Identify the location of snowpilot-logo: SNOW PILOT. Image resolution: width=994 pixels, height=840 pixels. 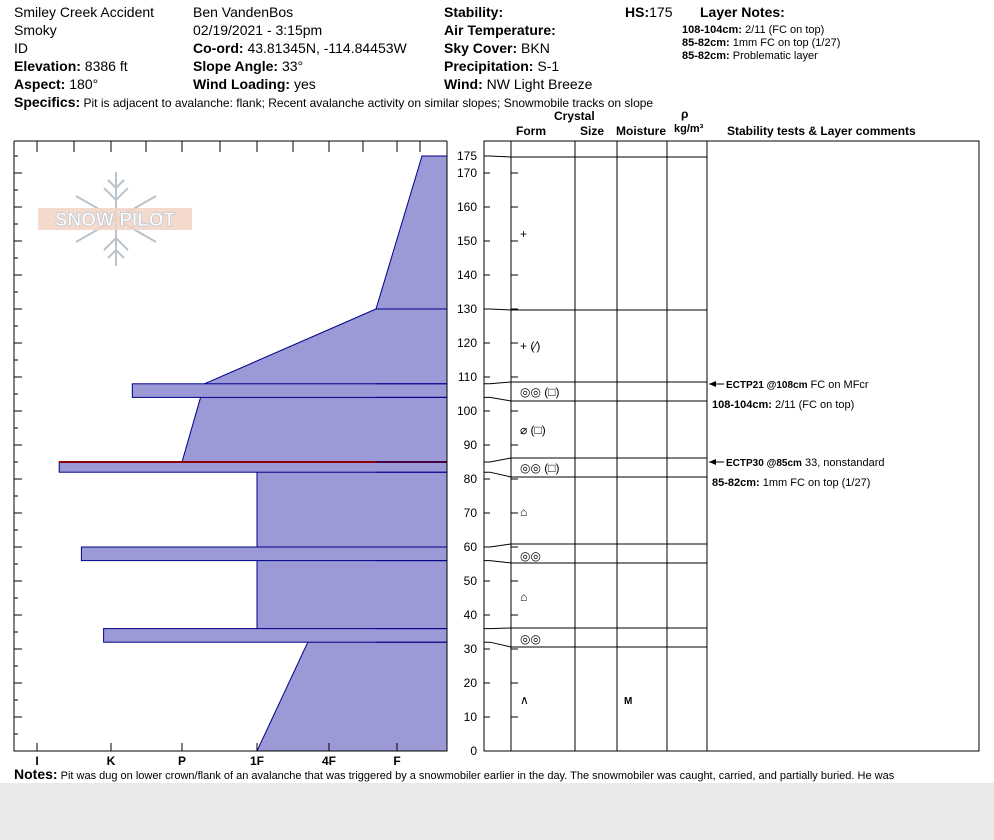
(115, 219).